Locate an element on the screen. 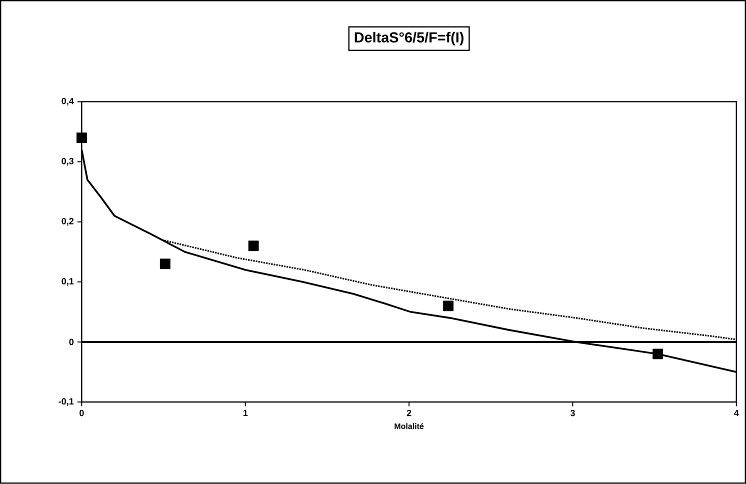 This screenshot has width=746, height=484. y-tick-label: 0 is located at coordinates (71, 342).